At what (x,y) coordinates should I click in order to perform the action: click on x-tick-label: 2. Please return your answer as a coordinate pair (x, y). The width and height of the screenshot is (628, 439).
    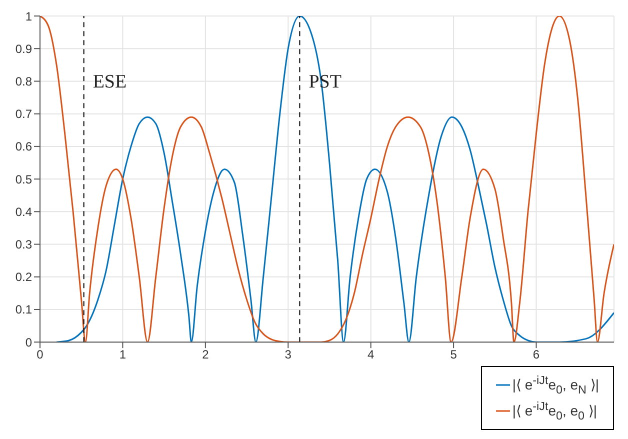
    Looking at the image, I should click on (206, 355).